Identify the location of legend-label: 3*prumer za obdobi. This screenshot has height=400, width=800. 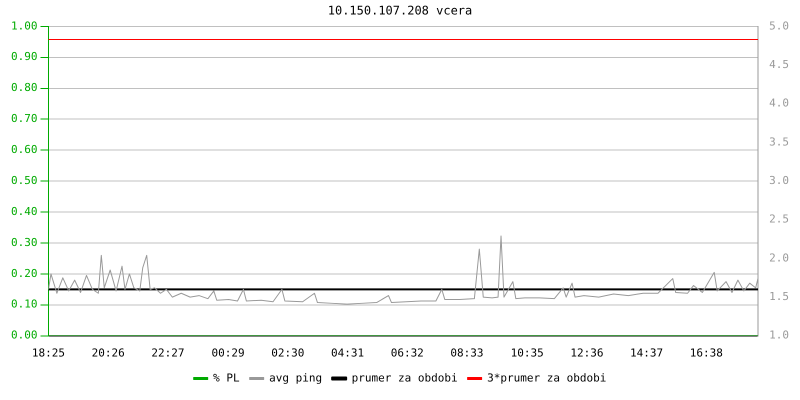
(546, 377).